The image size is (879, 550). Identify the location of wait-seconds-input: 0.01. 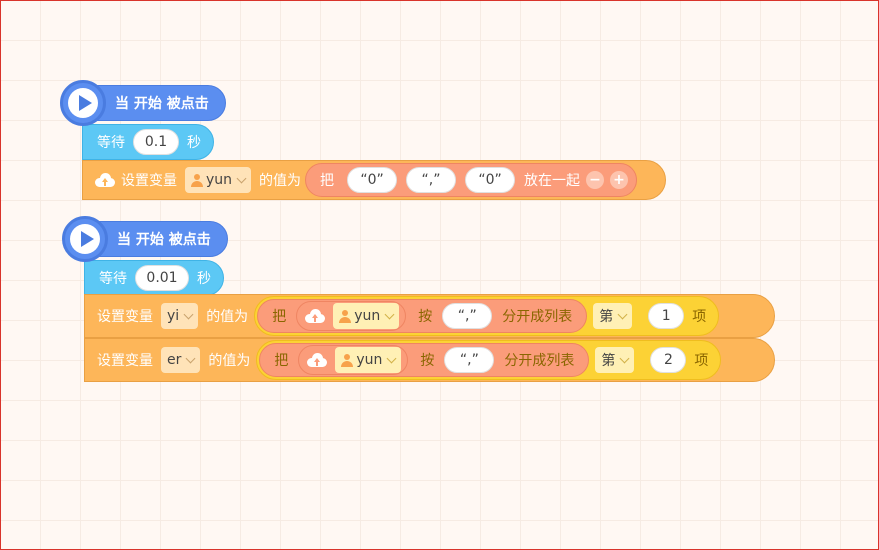
(162, 278).